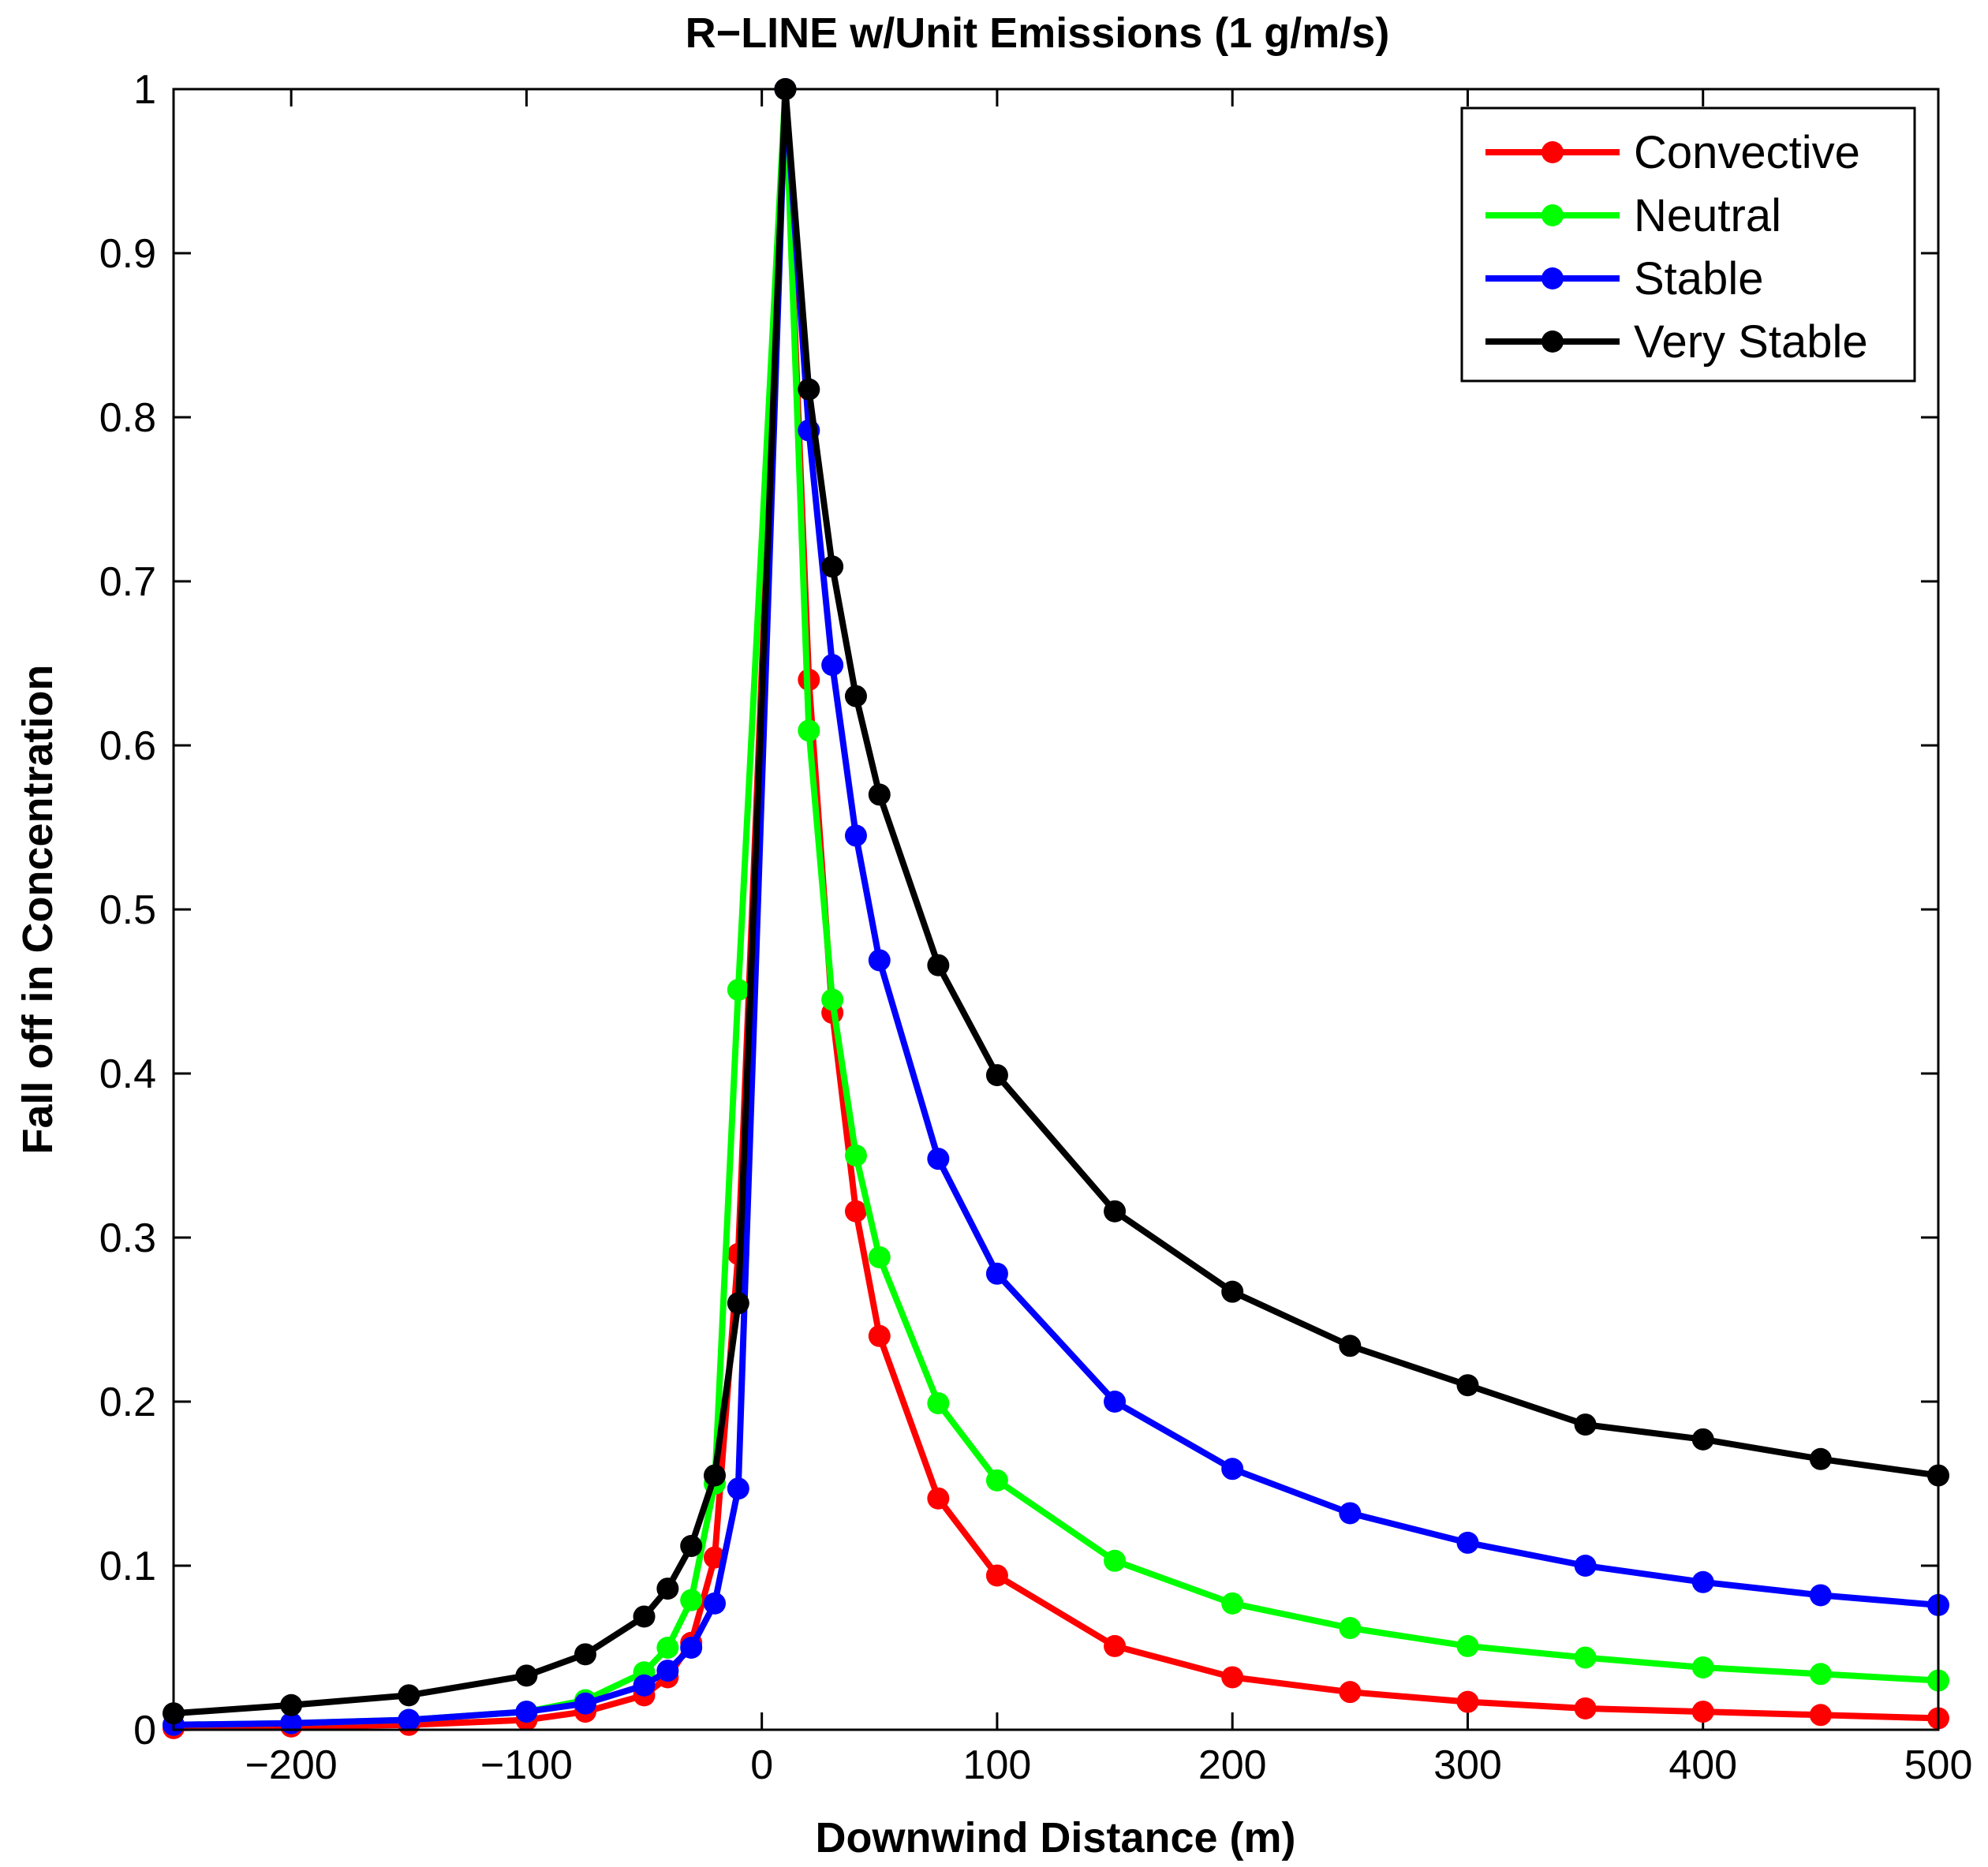 The width and height of the screenshot is (1988, 1867). I want to click on y-tick-label: 0.5, so click(127, 910).